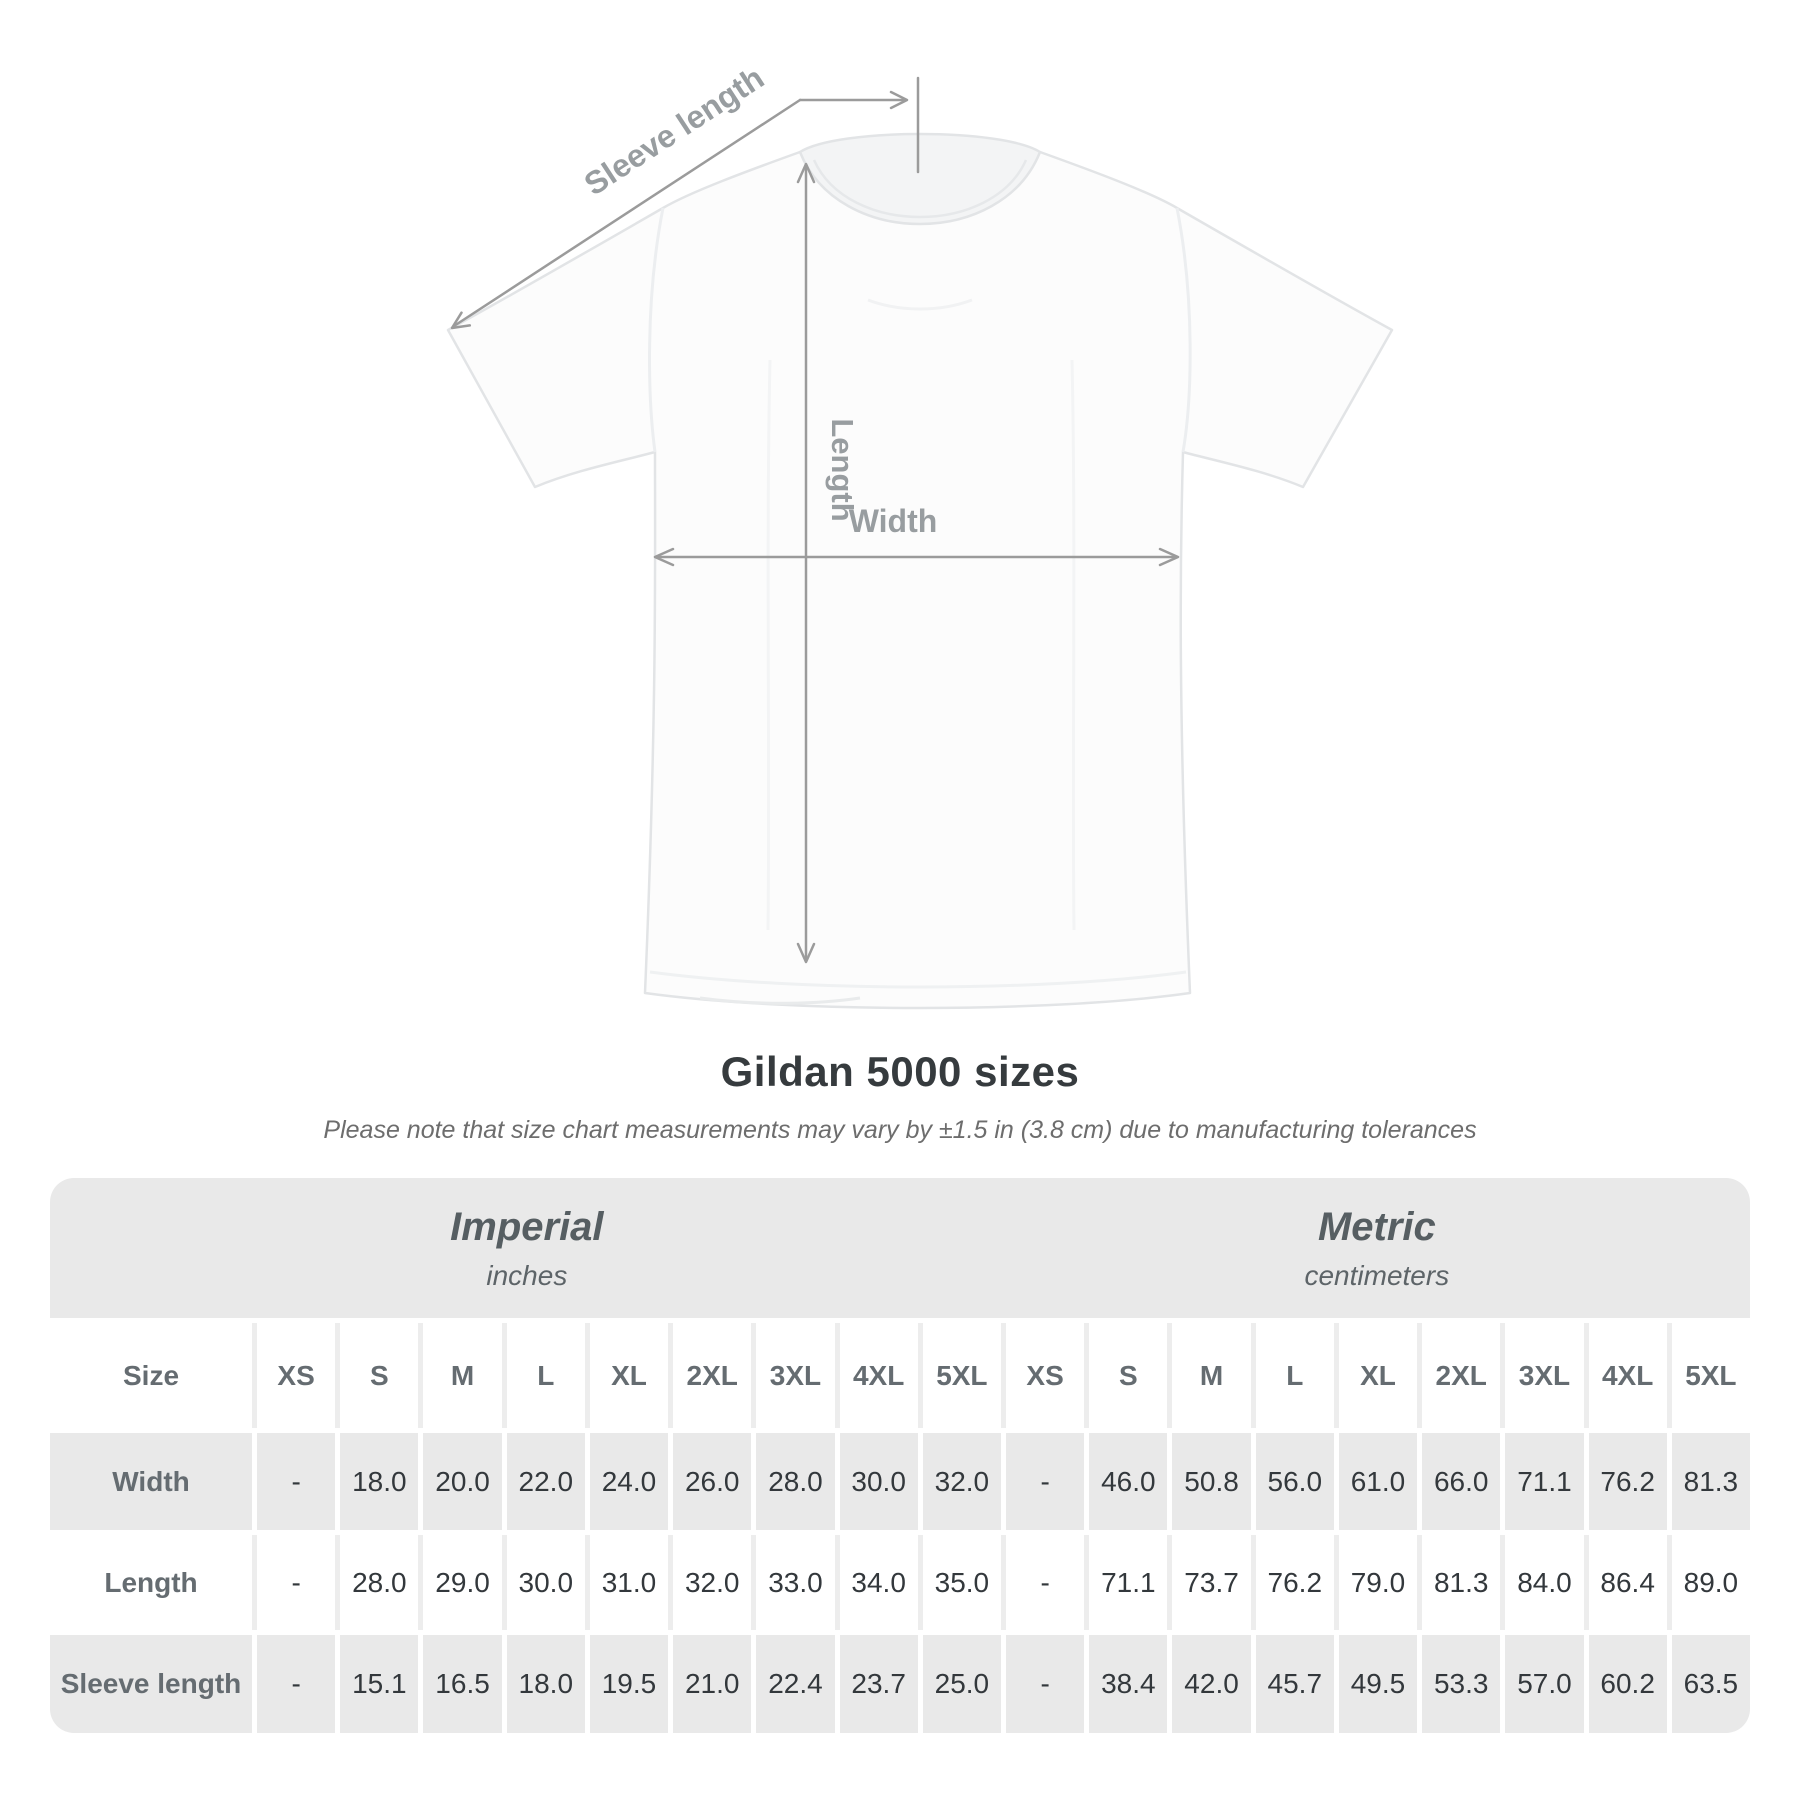  I want to click on sleeve-imperial-3xl: 22.4, so click(795, 1684).